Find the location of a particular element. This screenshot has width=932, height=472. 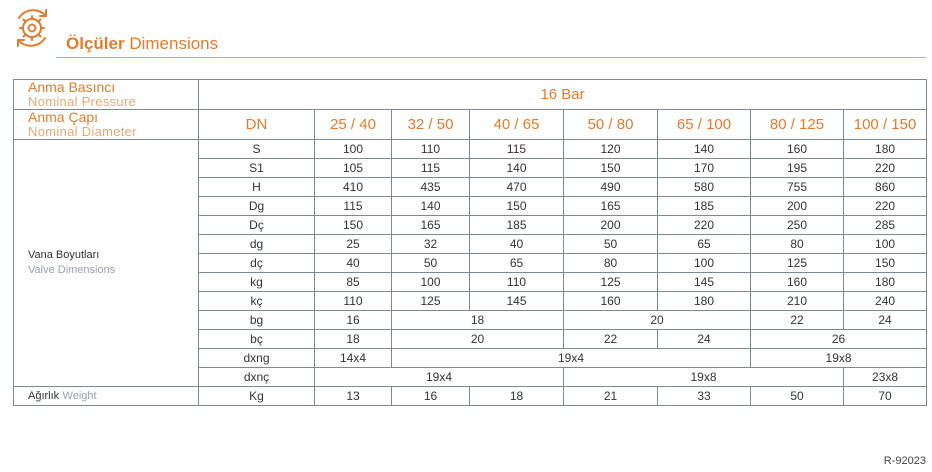

size-label: 40 / 65 is located at coordinates (516, 124).